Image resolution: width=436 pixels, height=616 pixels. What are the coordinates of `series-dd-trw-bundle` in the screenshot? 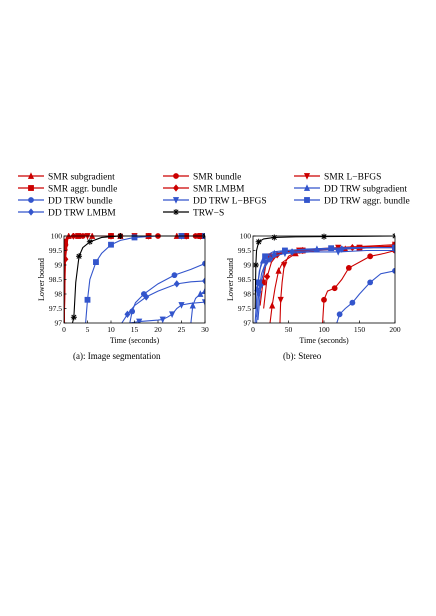 It's located at (167, 291).